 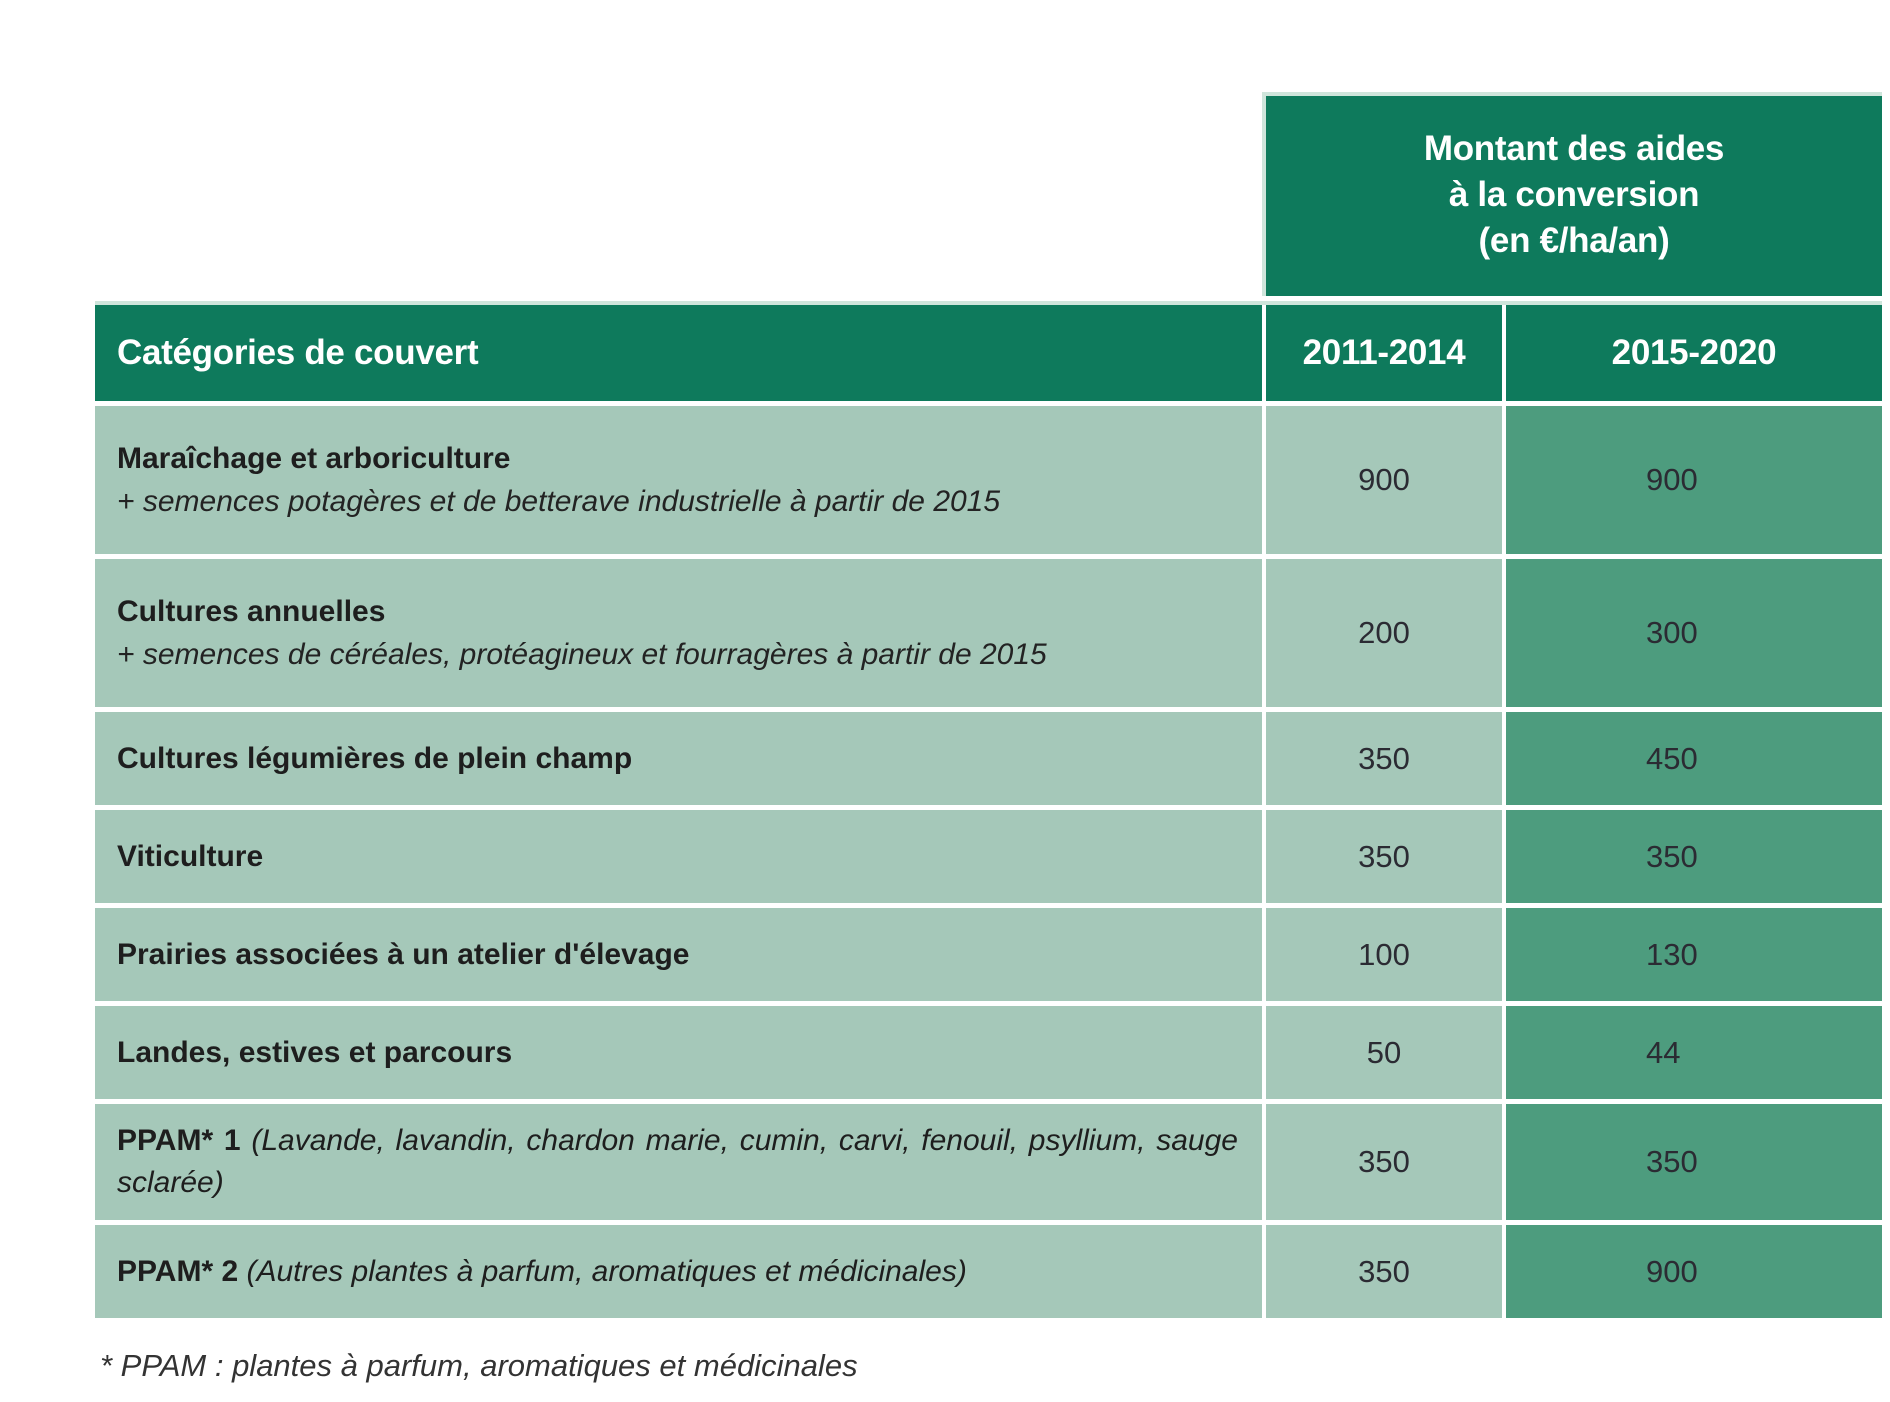 I want to click on header-period-2011-2014: 2011-2014, so click(x=1382, y=353).